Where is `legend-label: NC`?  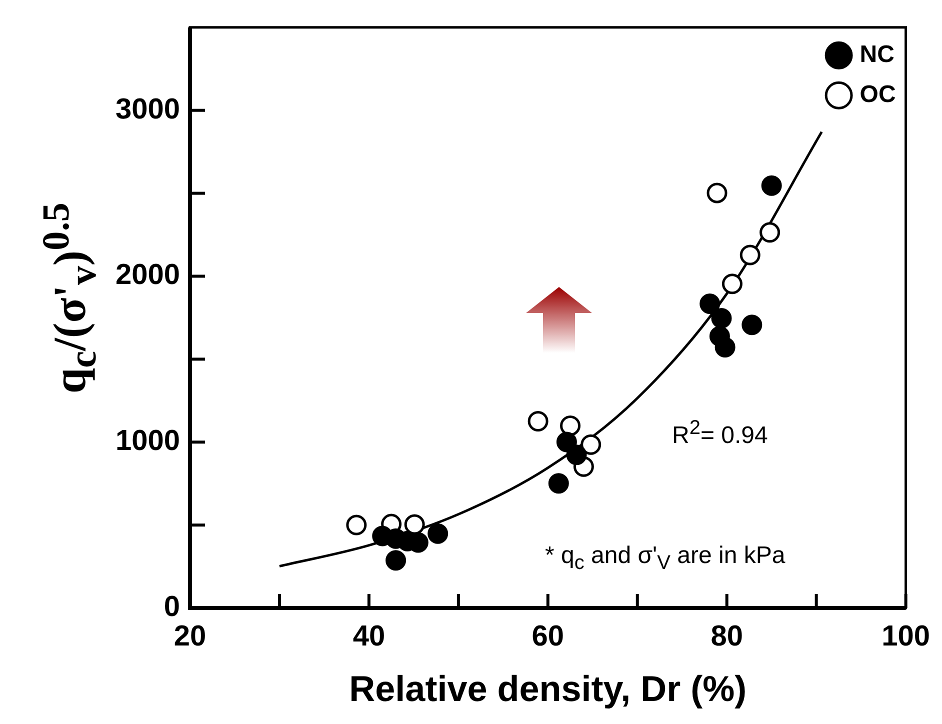 legend-label: NC is located at coordinates (877, 54).